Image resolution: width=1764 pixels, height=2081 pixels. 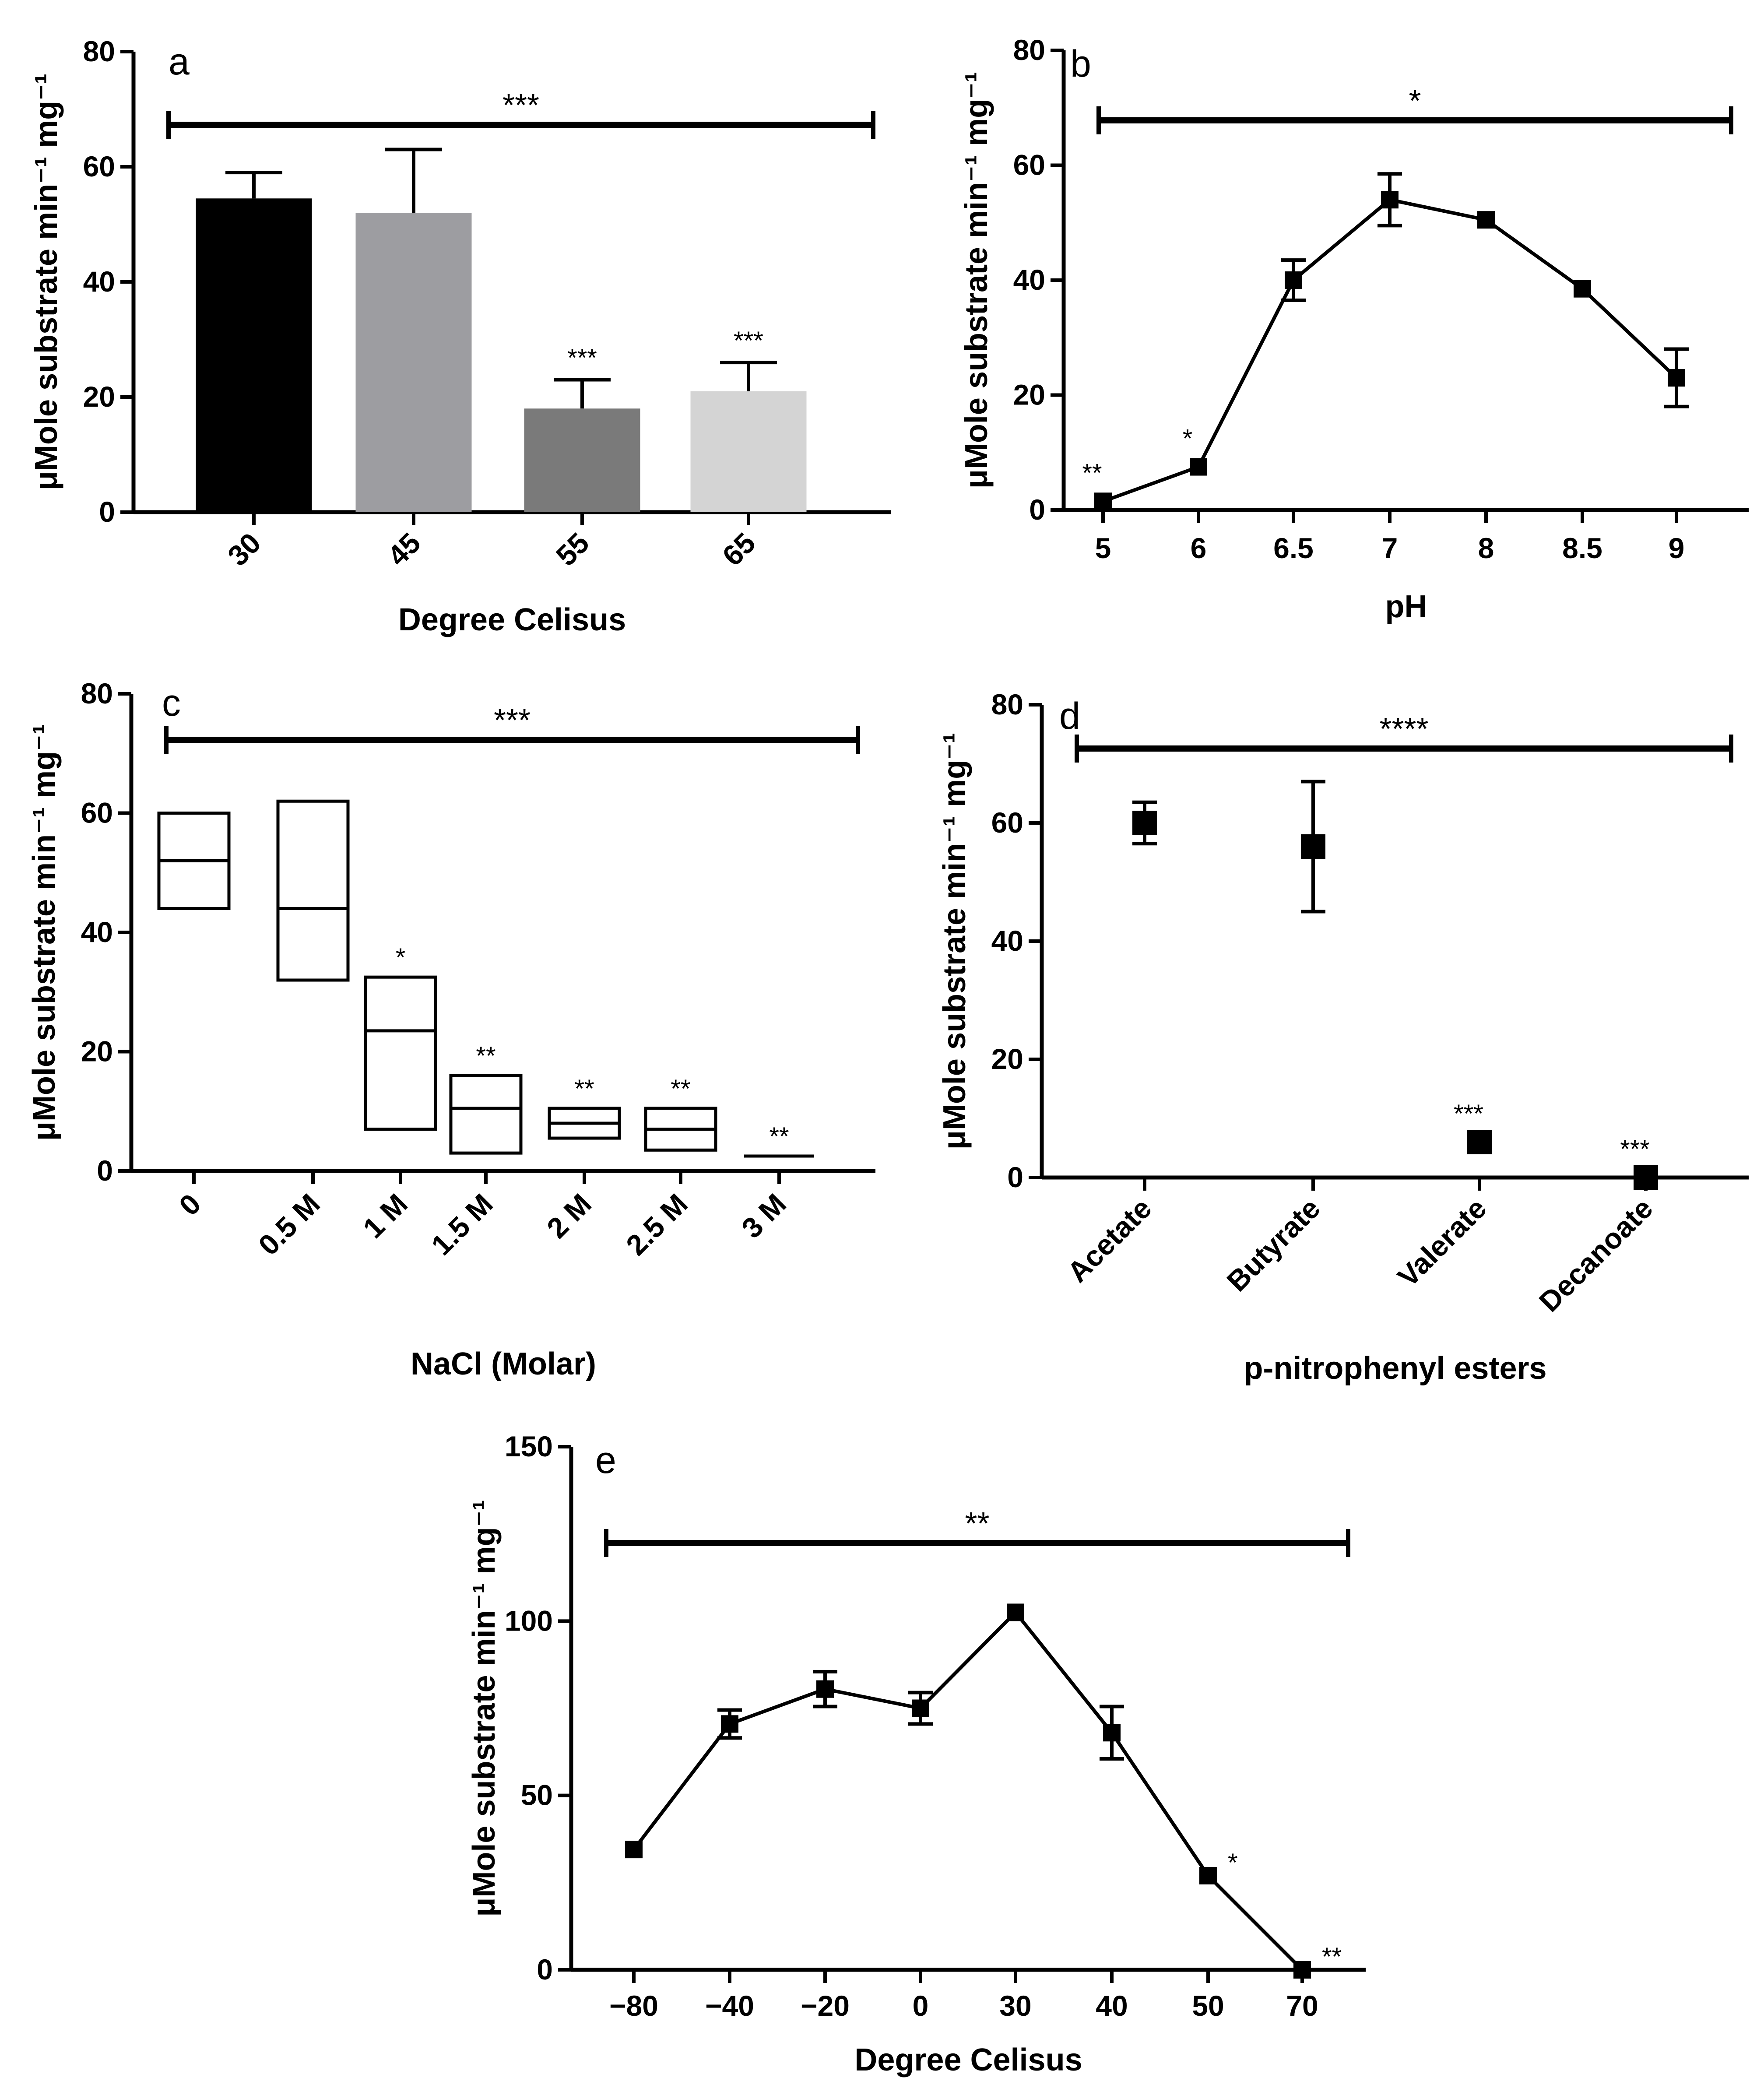 What do you see at coordinates (730, 2006) in the screenshot?
I see `x-tick-label: −40` at bounding box center [730, 2006].